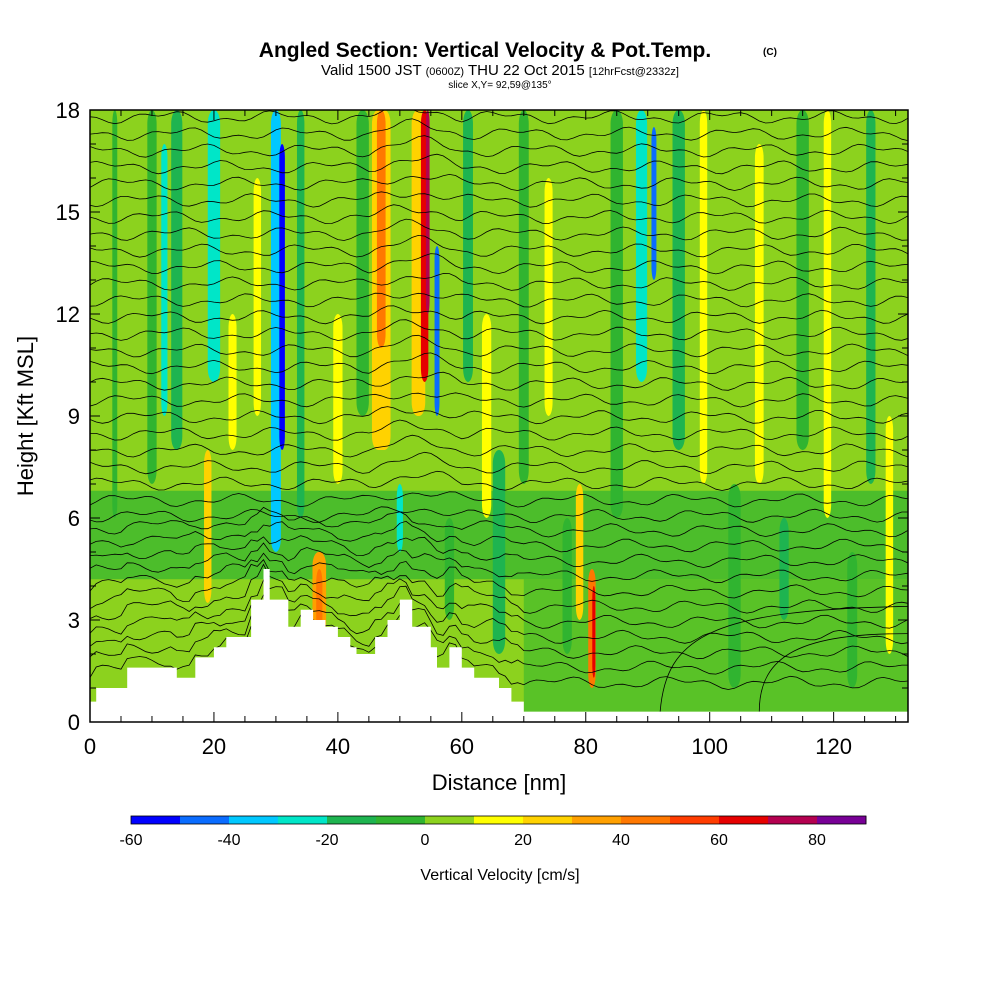 The image size is (1000, 1000). What do you see at coordinates (74, 416) in the screenshot?
I see `y-tick-label-9: 9` at bounding box center [74, 416].